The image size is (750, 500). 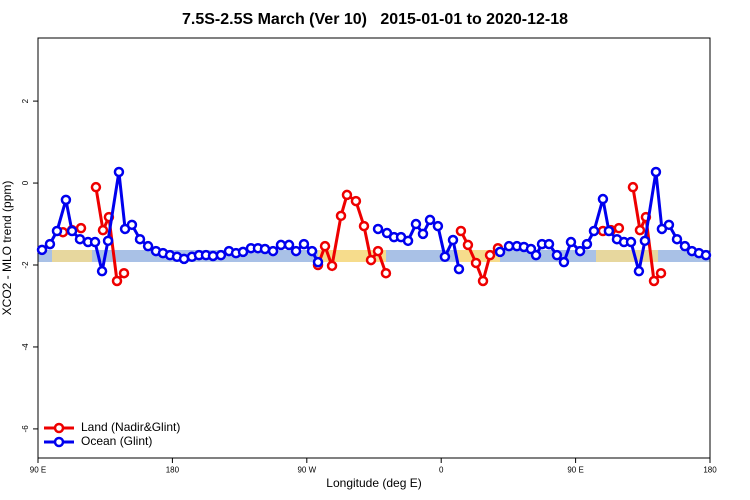 I want to click on legend-label: Land (Nadir&Glint), so click(x=130, y=427).